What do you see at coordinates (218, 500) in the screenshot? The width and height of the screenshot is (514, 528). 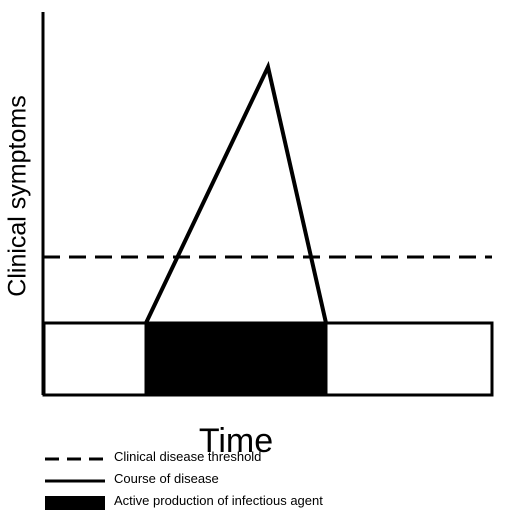 I see `legend-label: Active production of infectious agent` at bounding box center [218, 500].